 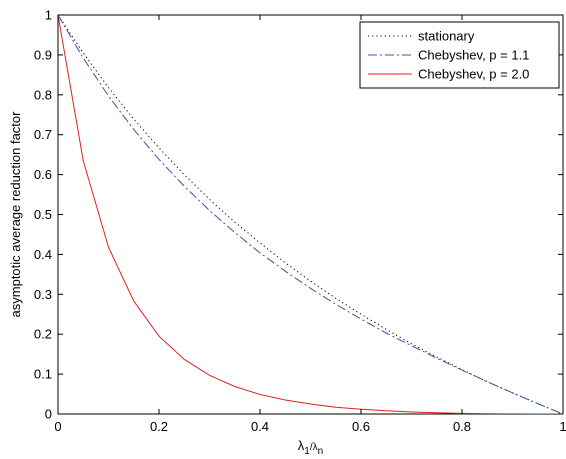 I want to click on y-tick-label: 0.3, so click(x=43, y=294).